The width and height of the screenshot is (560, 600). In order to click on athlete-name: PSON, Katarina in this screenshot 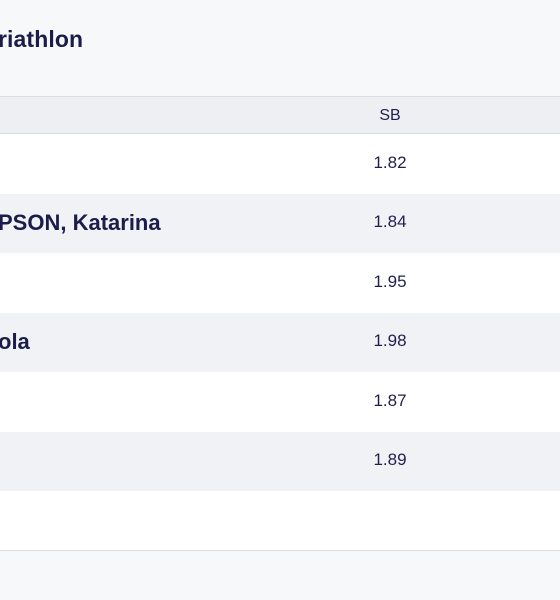, I will do `click(80, 223)`.